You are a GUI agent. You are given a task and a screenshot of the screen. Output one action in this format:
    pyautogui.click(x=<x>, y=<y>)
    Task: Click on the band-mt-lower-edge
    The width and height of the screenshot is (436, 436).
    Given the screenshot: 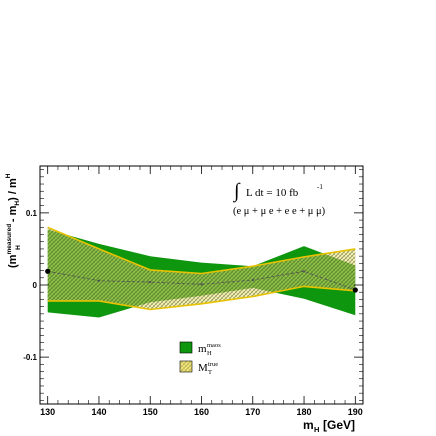 What is the action you would take?
    pyautogui.click(x=201, y=298)
    